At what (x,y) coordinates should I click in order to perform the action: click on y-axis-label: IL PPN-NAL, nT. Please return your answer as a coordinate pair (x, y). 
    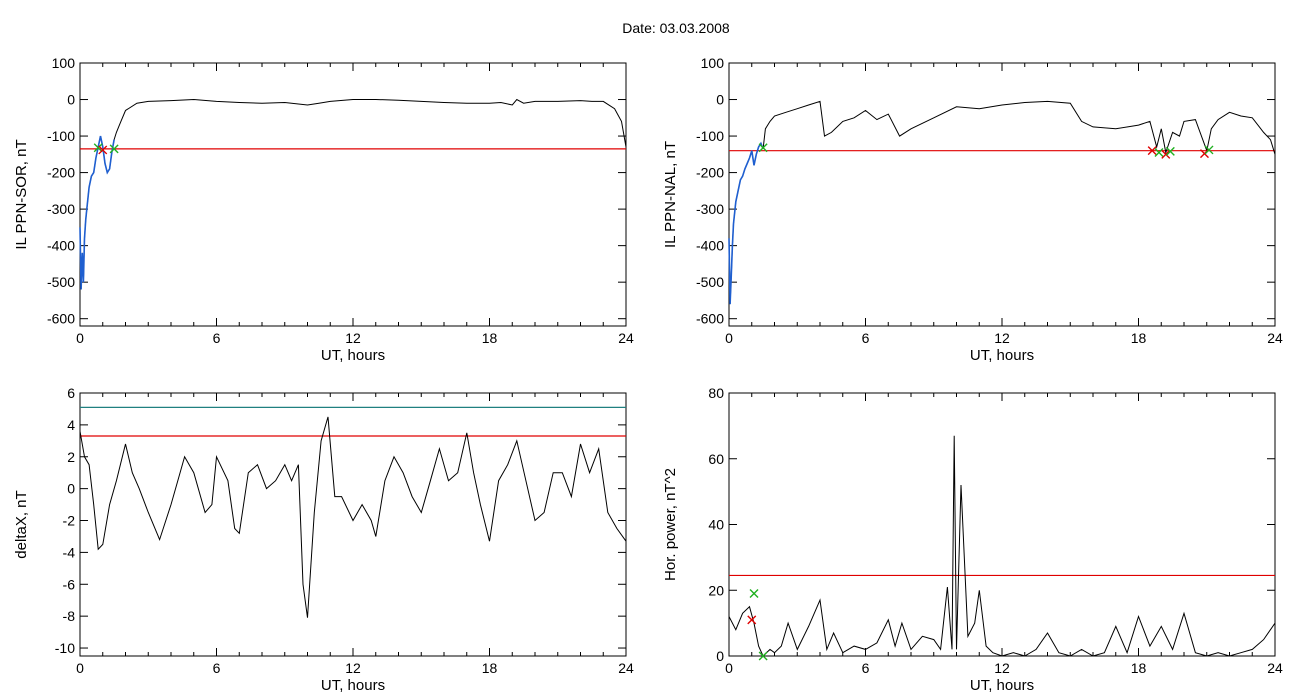
    Looking at the image, I should click on (670, 194).